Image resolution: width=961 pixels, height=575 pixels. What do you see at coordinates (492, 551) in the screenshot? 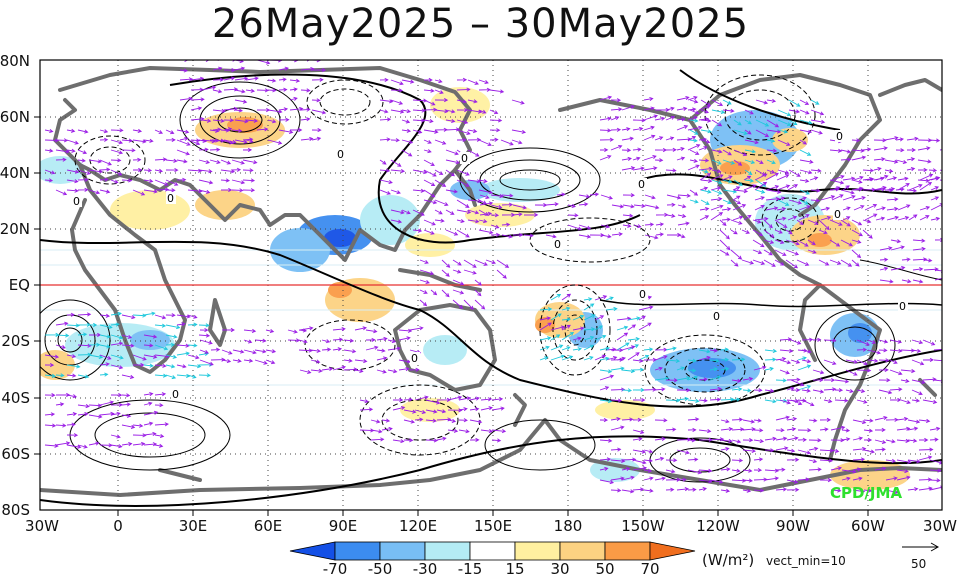
I see `colorbar-bin` at bounding box center [492, 551].